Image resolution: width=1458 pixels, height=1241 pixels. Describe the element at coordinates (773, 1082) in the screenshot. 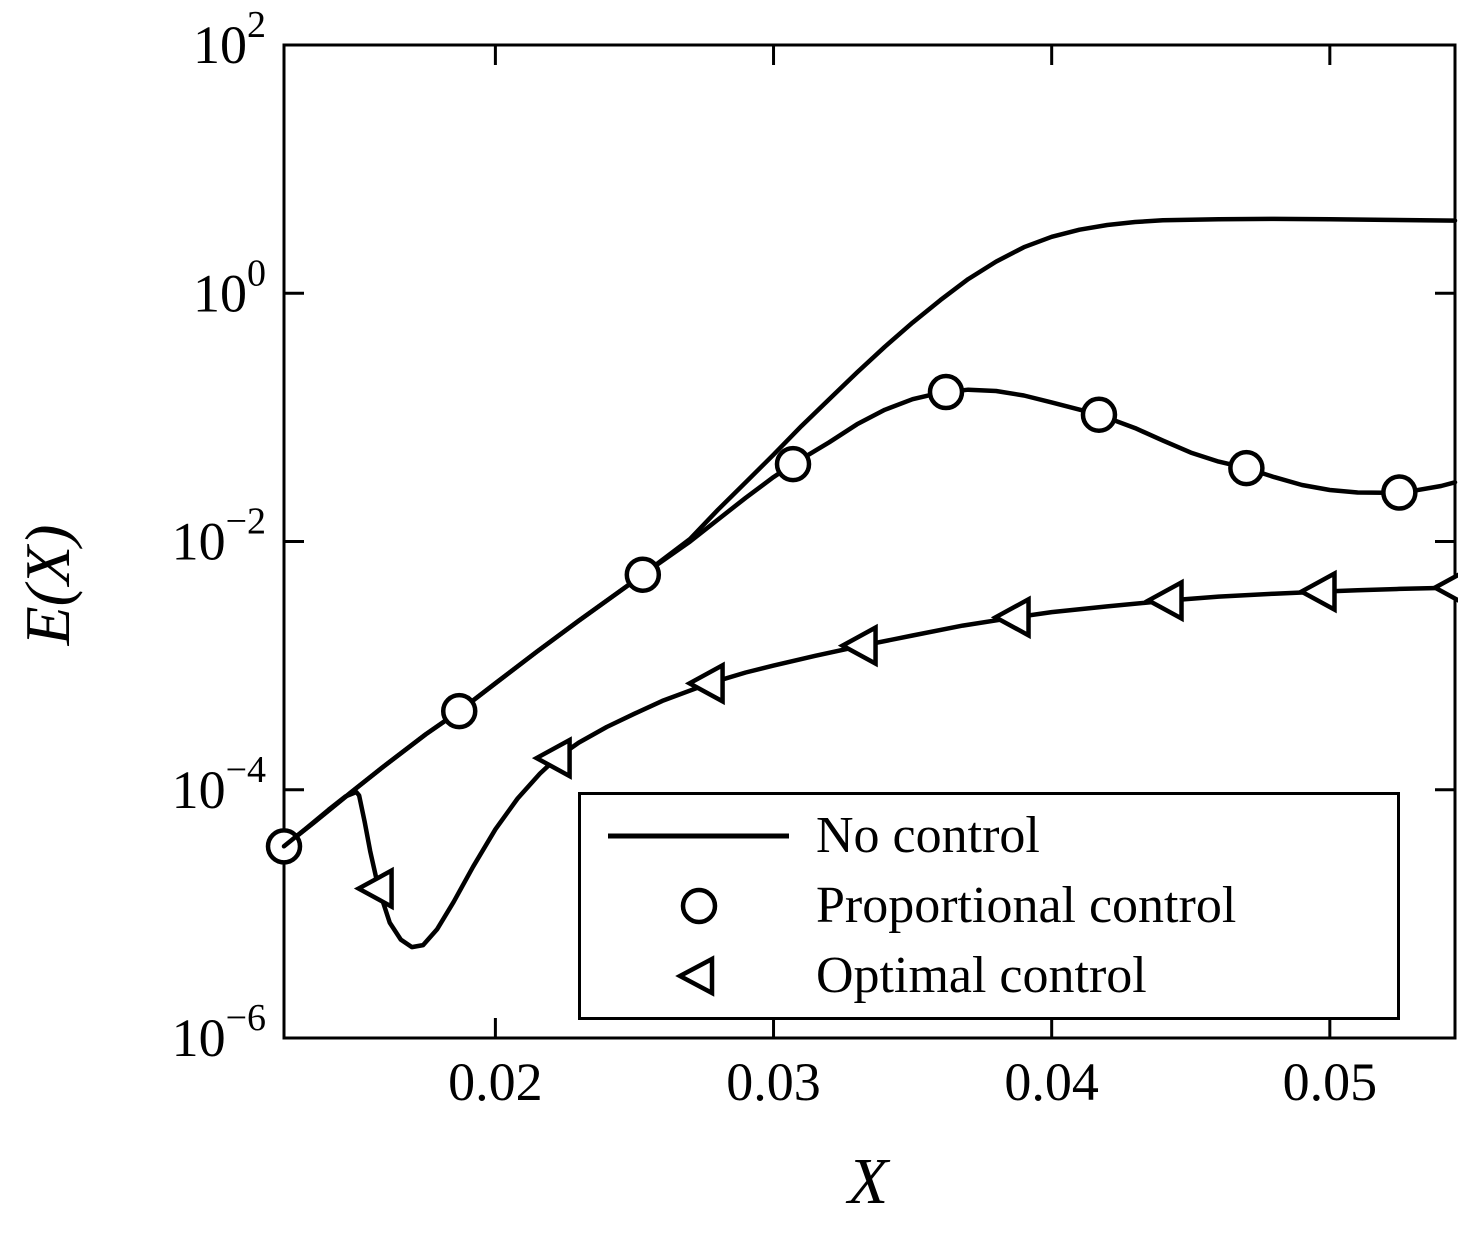

I see `x-tick-label: 0.03` at that location.